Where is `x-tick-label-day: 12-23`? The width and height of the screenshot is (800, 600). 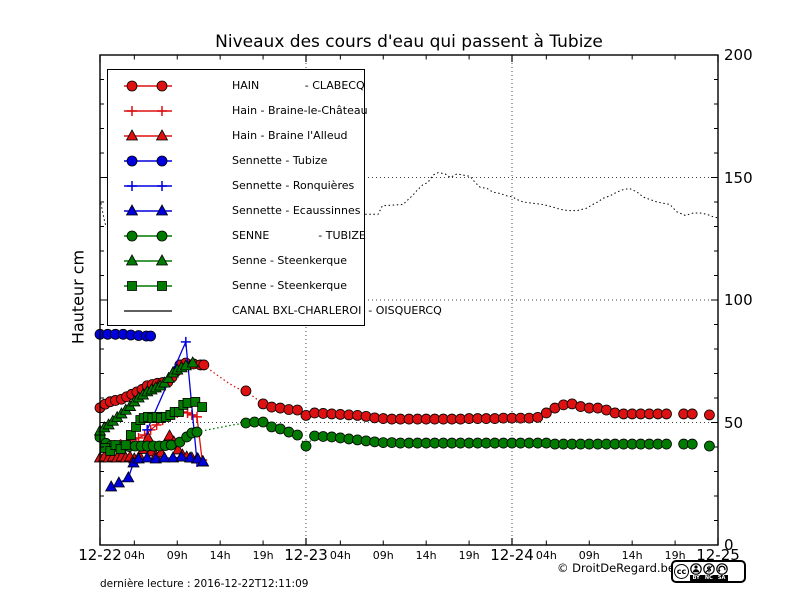 x-tick-label-day: 12-23 is located at coordinates (306, 555).